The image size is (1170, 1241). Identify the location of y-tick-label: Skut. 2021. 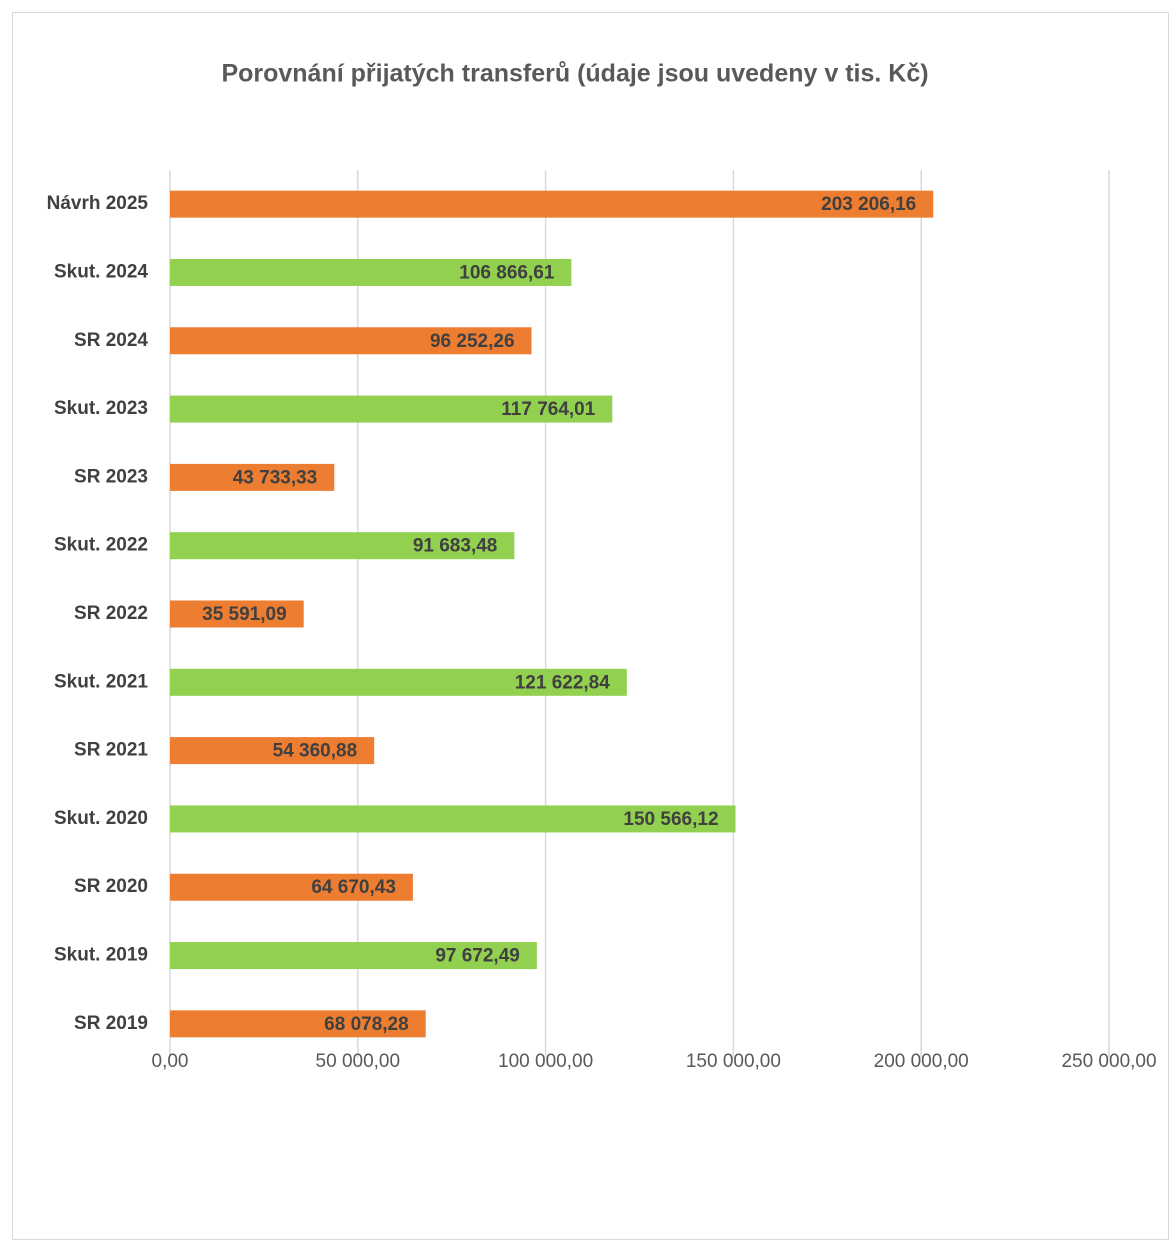
(101, 681).